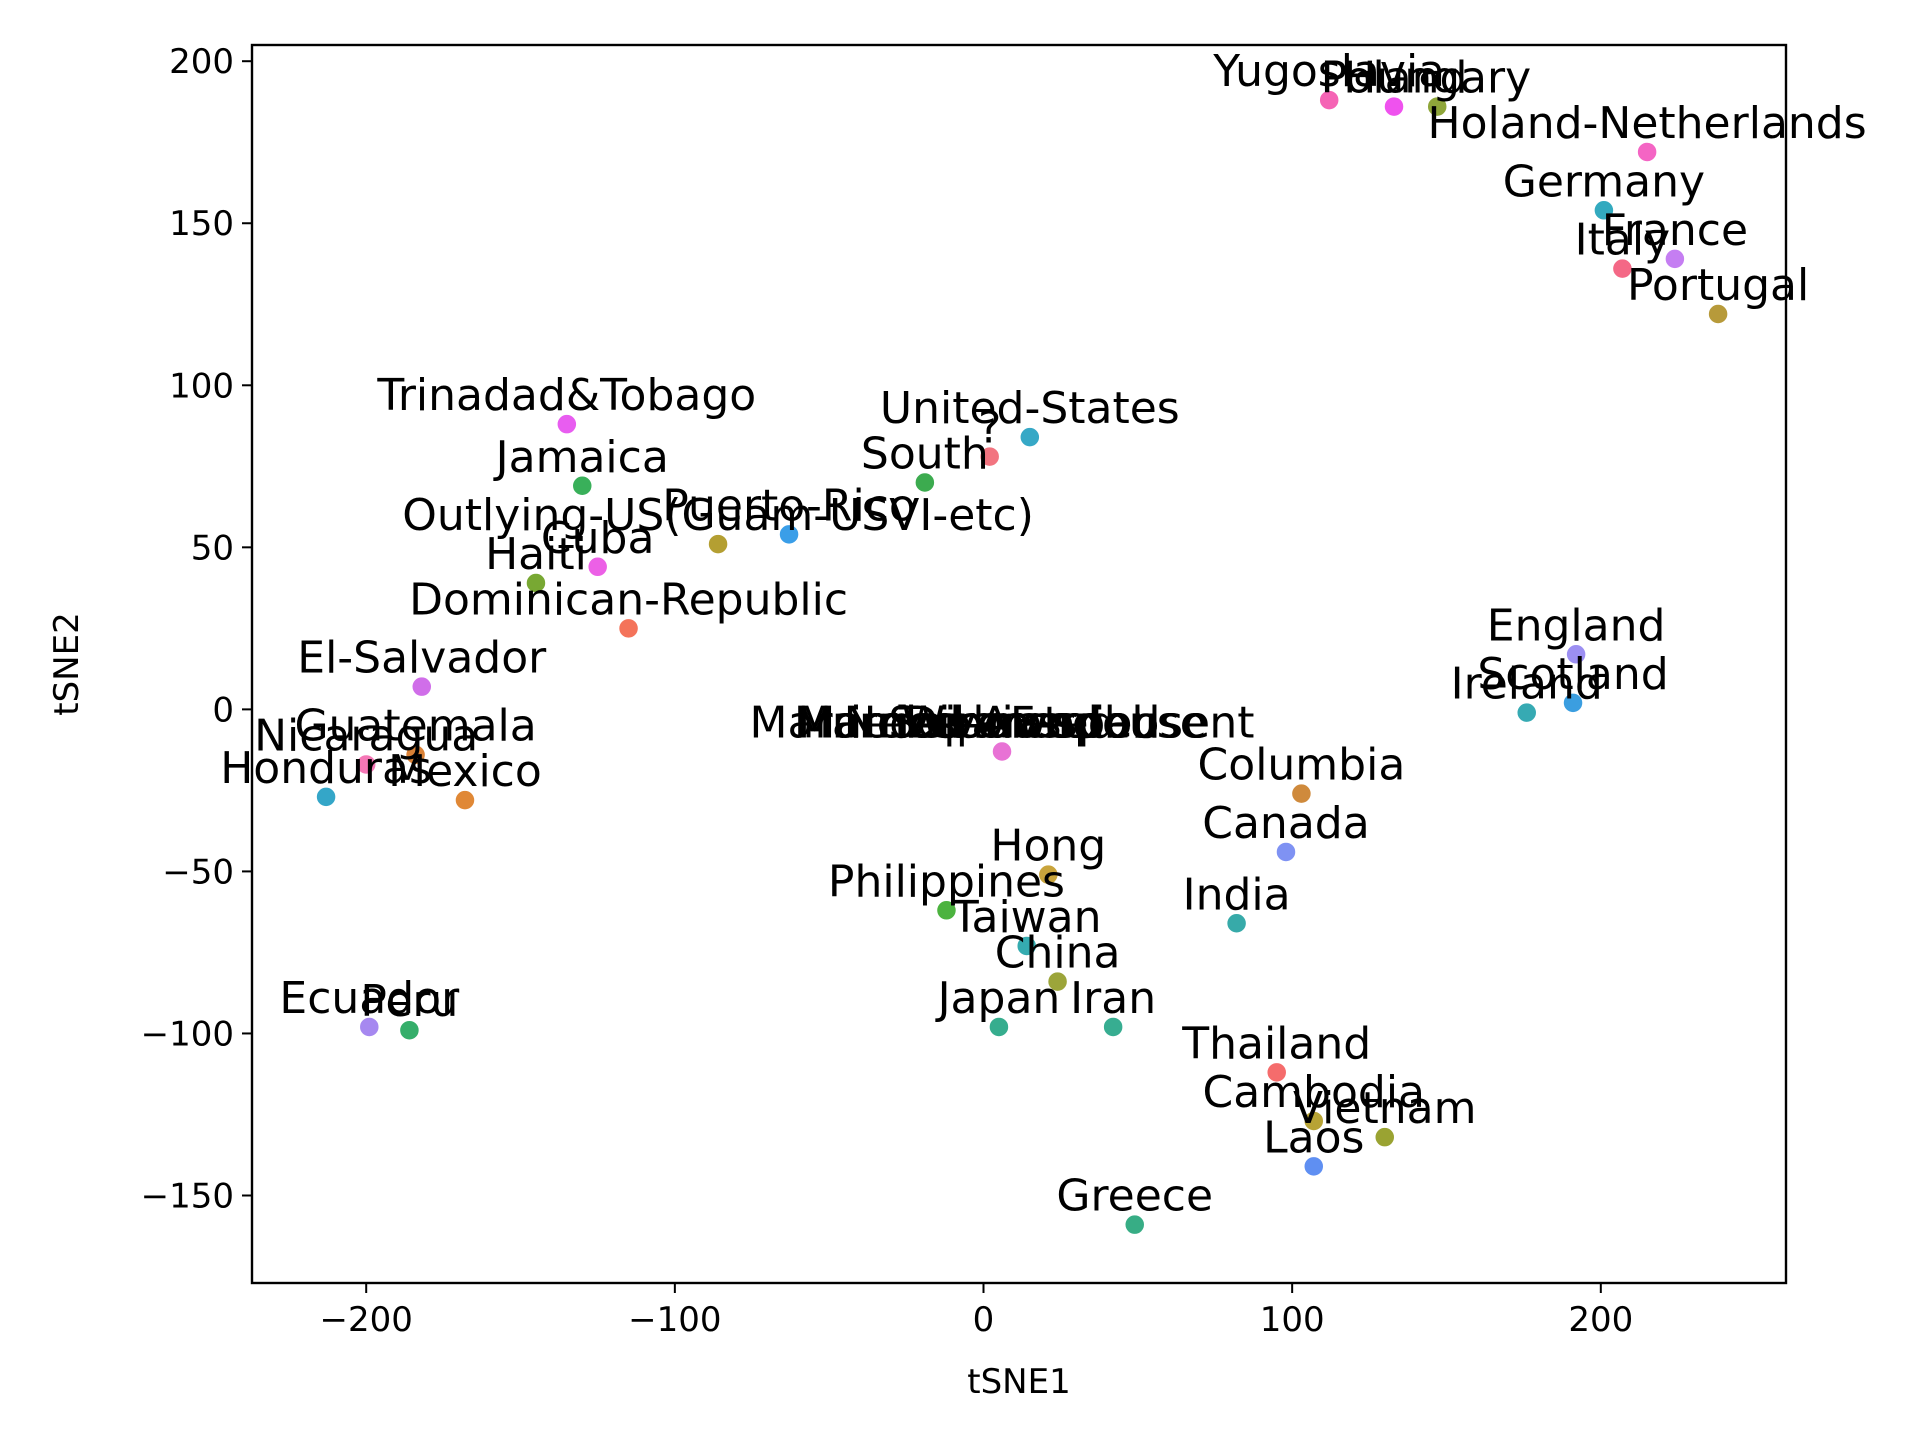 Image resolution: width=1920 pixels, height=1440 pixels. What do you see at coordinates (998, 998) in the screenshot?
I see `point-label: Japan` at bounding box center [998, 998].